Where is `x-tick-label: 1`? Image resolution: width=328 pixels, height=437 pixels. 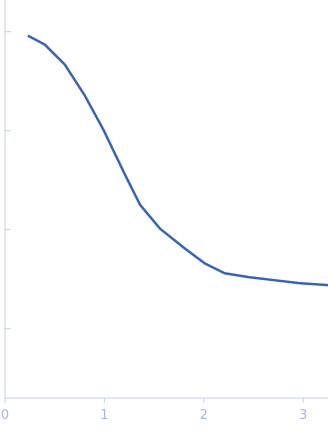
x-tick-label: 1 is located at coordinates (104, 415).